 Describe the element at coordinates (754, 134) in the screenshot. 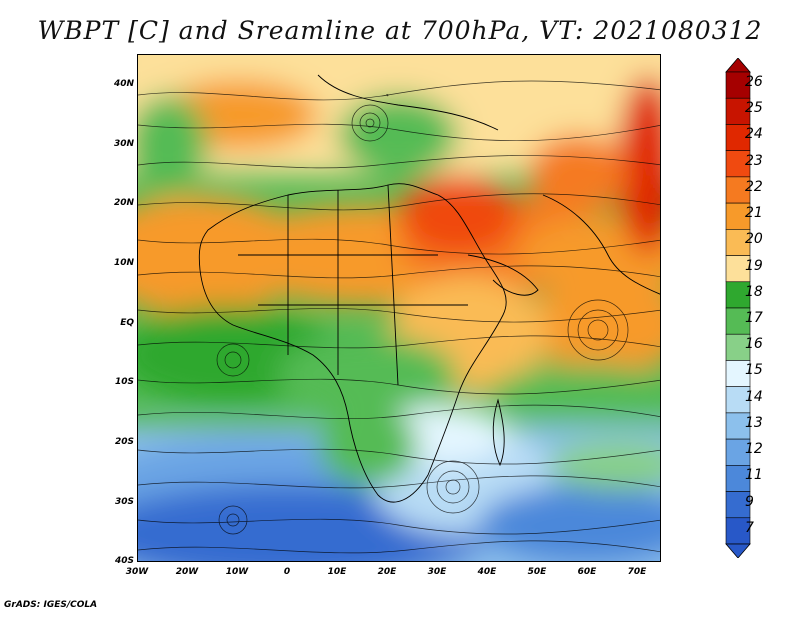

I see `colorbar-level-label: 24` at that location.